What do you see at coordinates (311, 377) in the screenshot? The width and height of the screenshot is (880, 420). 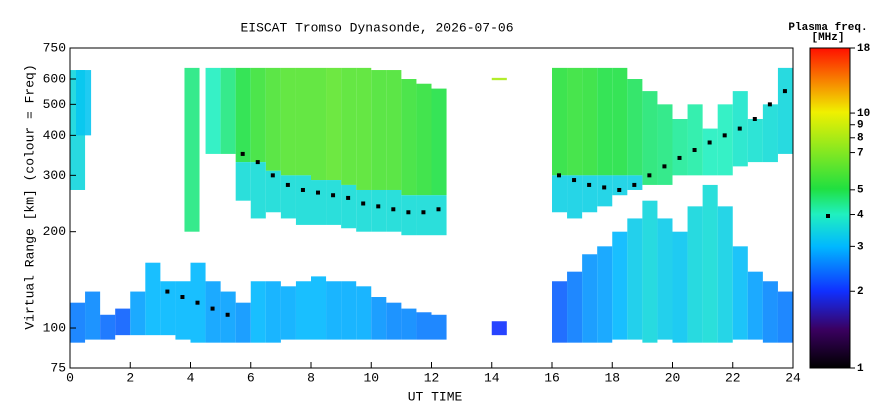 I see `x-tick-label: 8` at bounding box center [311, 377].